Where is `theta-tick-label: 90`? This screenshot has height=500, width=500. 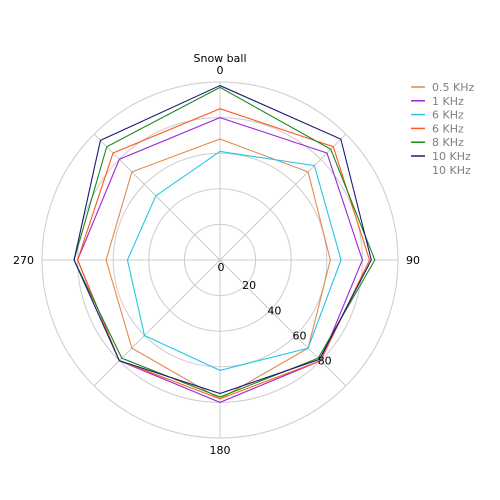 theta-tick-label: 90 is located at coordinates (413, 260).